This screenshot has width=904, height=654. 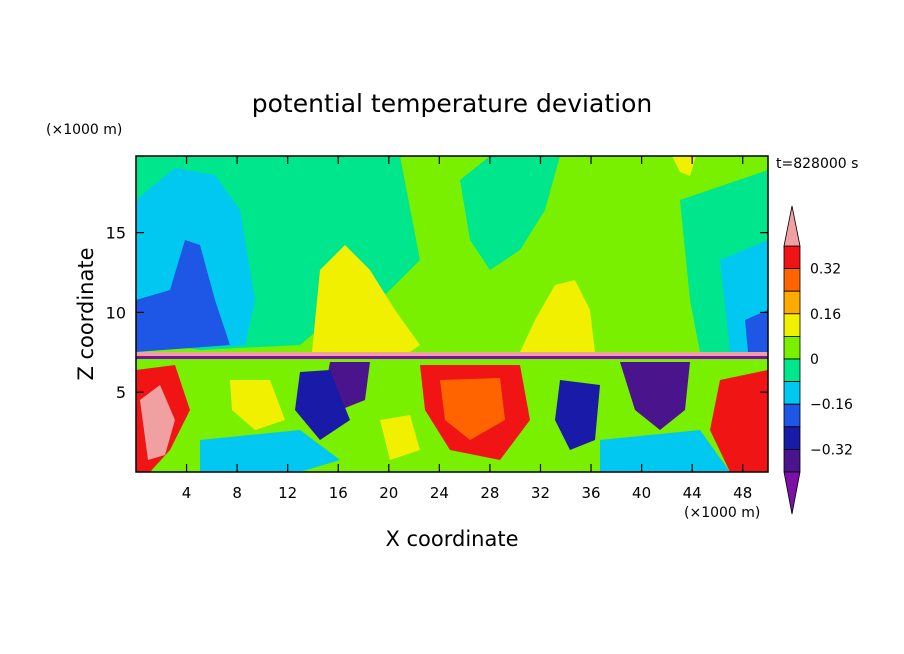 What do you see at coordinates (116, 233) in the screenshot?
I see `y-tick-label: 15` at bounding box center [116, 233].